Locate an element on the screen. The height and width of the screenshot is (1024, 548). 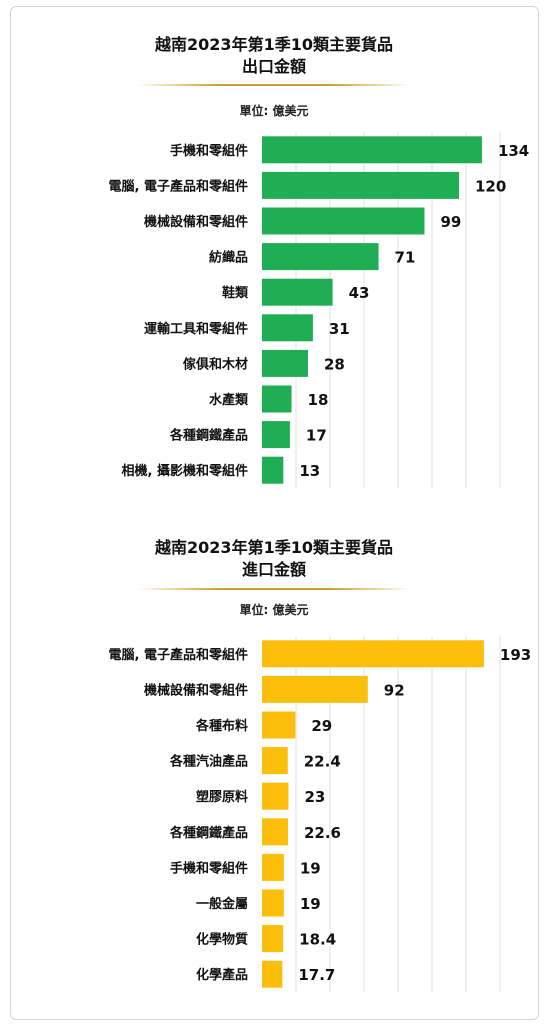
export-value-label: 43 is located at coordinates (359, 293).